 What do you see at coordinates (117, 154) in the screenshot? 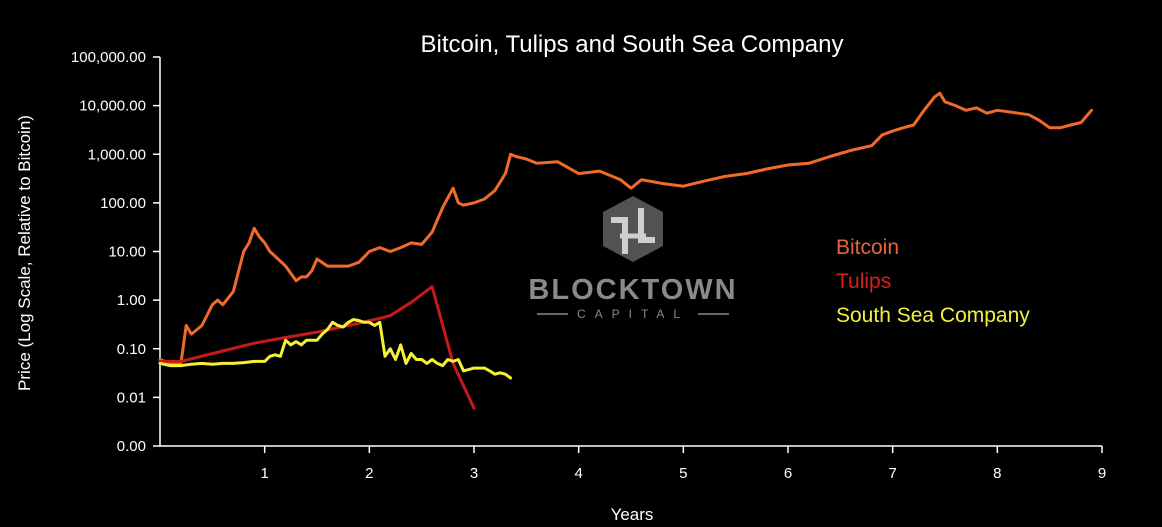
I see `y-tick-label: 1,000.00` at bounding box center [117, 154].